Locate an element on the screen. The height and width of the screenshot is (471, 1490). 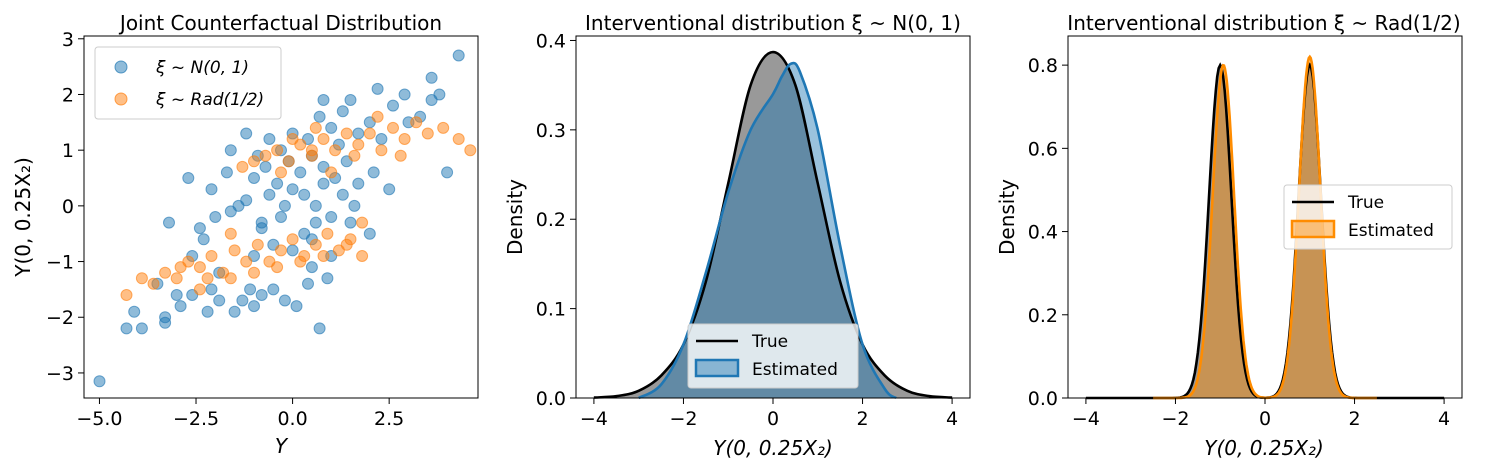
rademacher-density-title: Interventional distribution ξ ~ Rad(1/2) is located at coordinates (1263, 23).